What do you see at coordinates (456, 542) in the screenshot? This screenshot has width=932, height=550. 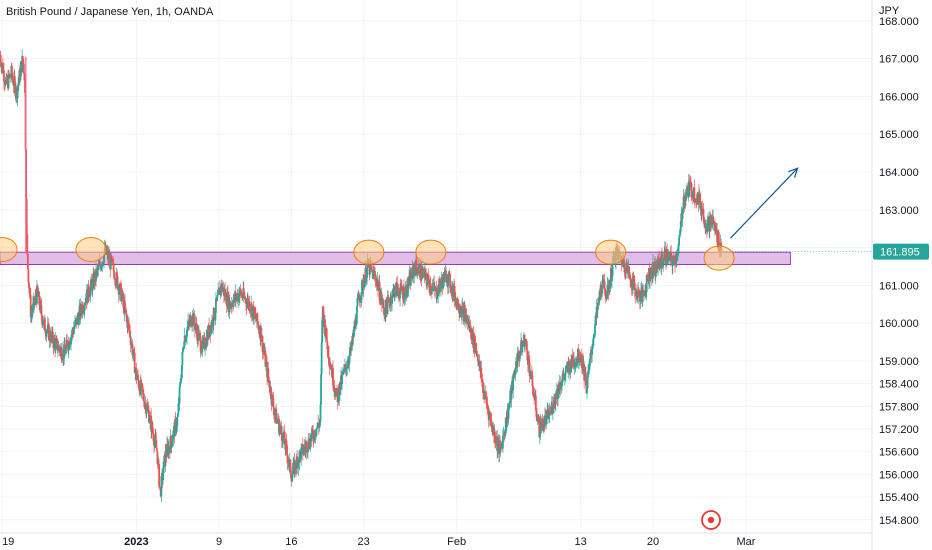 I see `x-tick-label: Feb` at bounding box center [456, 542].